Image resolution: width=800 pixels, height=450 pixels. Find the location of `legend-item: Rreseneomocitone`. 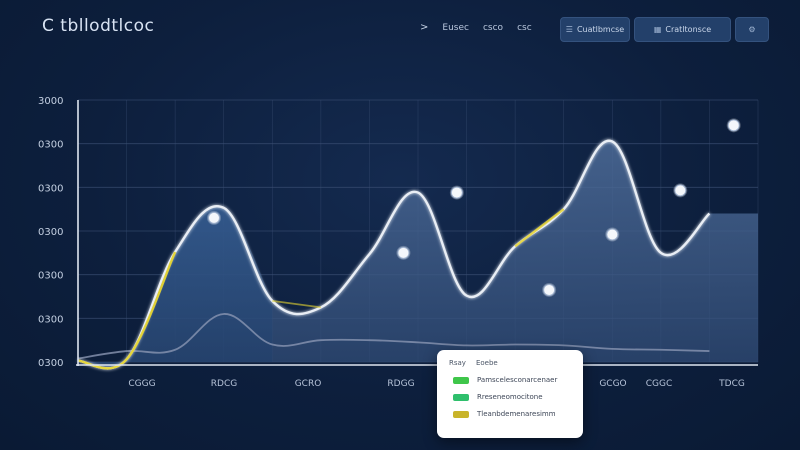

legend-item: Rreseneomocitone is located at coordinates (512, 397).